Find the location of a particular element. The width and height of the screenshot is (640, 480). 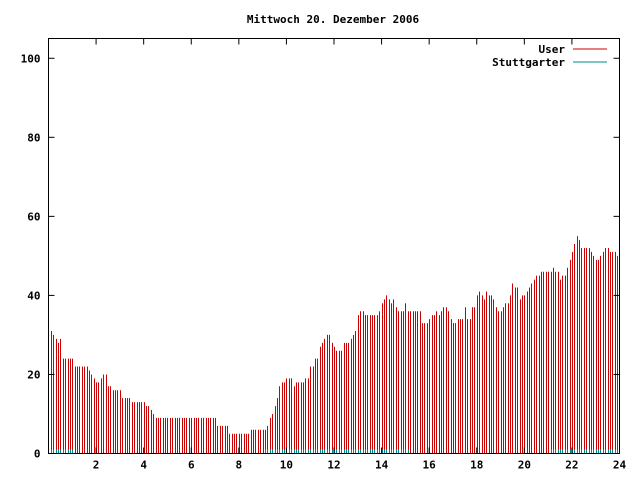

x-tick-label: 6 is located at coordinates (191, 465).